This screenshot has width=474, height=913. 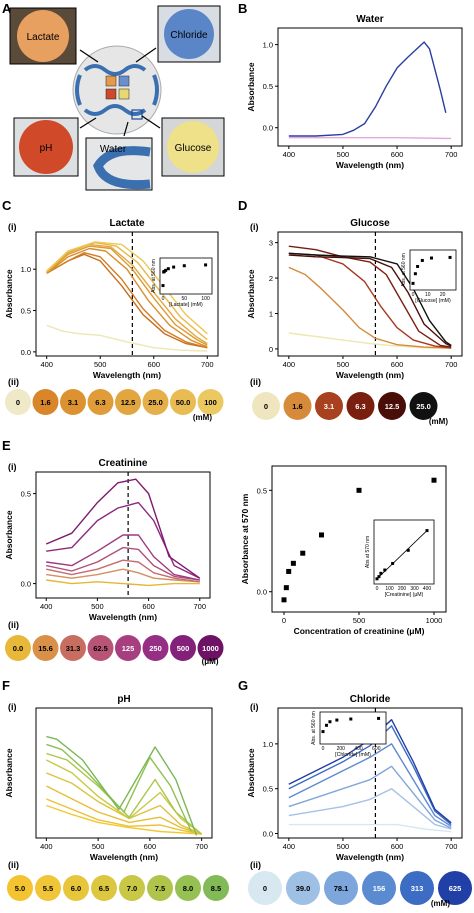 I want to click on swatch-label-e-1: 15.6, so click(x=45, y=648).